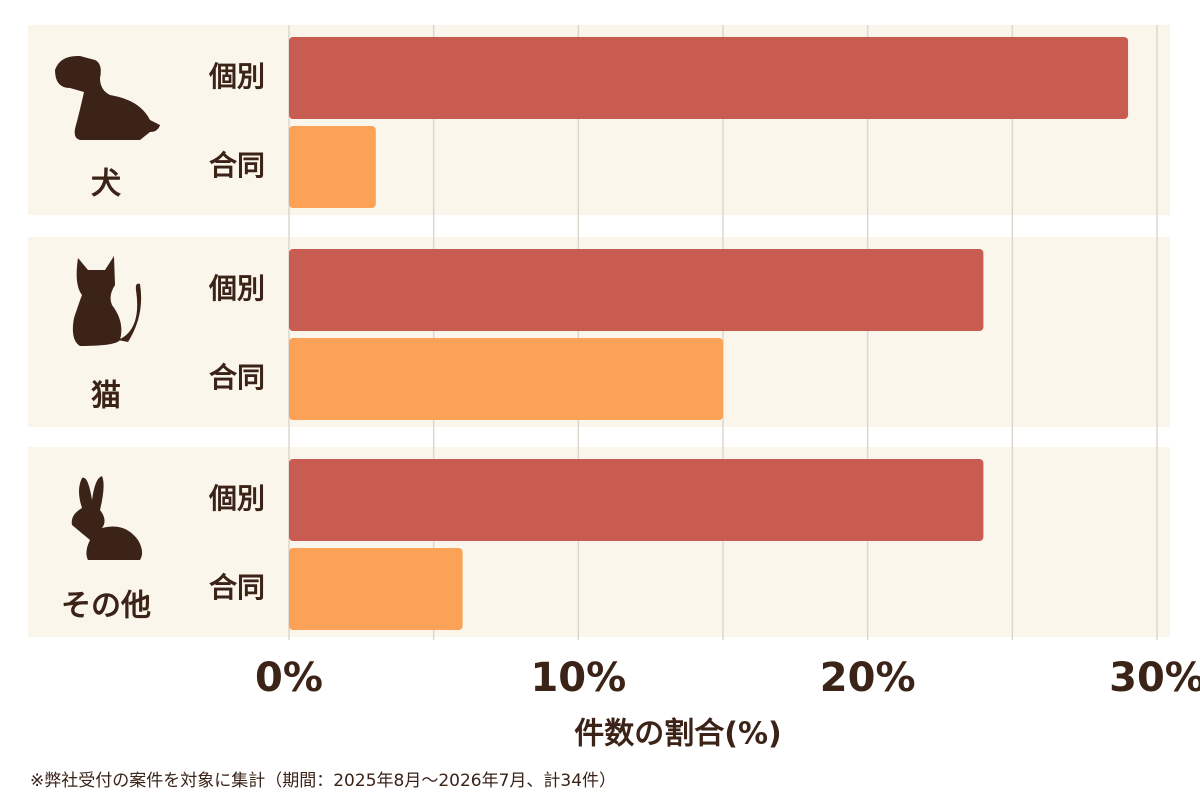 The width and height of the screenshot is (1200, 800). Describe the element at coordinates (578, 678) in the screenshot. I see `x-tick-label: 10%` at that location.